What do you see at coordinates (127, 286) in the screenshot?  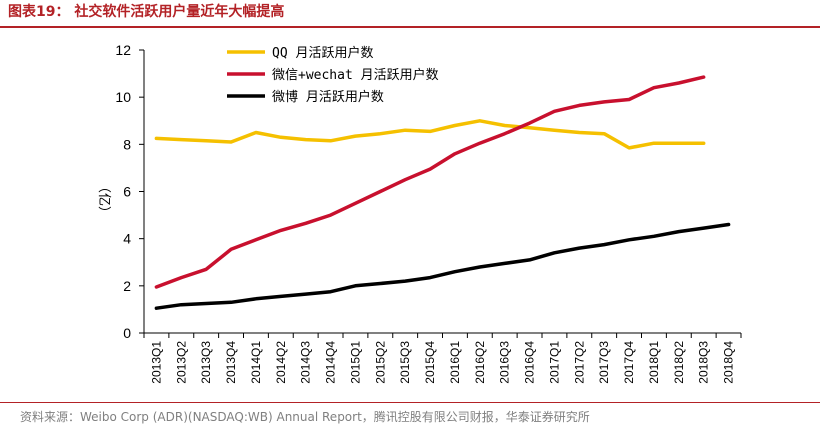 I see `y-tick-label: 2` at bounding box center [127, 286].